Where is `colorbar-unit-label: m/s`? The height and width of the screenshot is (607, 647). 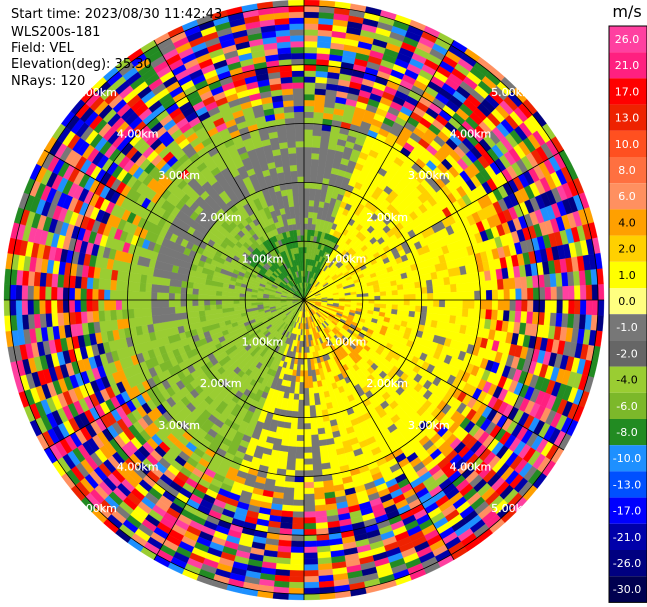 colorbar-unit-label: m/s is located at coordinates (626, 11).